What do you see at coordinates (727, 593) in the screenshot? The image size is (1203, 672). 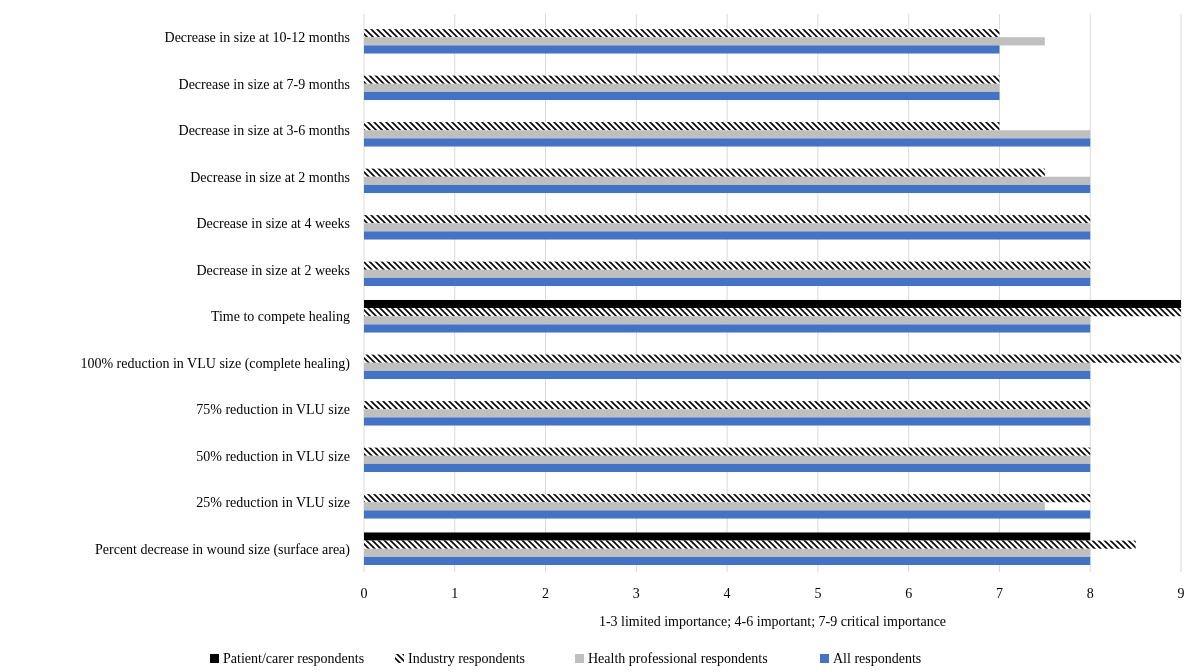 I see `x-tick-label: 4` at bounding box center [727, 593].